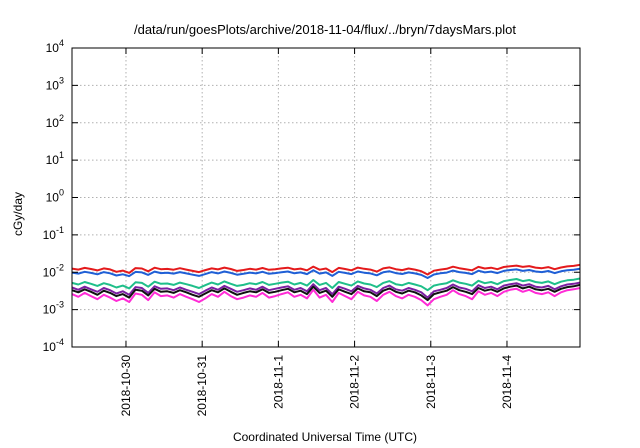 This screenshot has width=640, height=448. I want to click on y-tick-label: 10⁴, so click(55, 46).